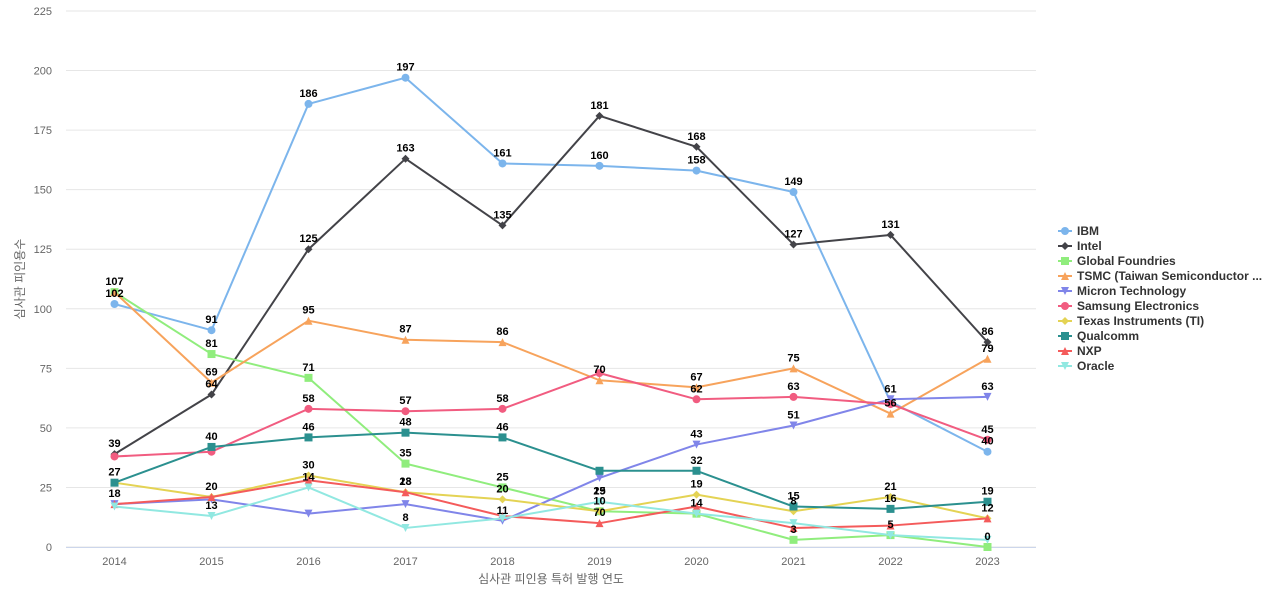 Image resolution: width=1280 pixels, height=600 pixels. I want to click on legend-item-nxp: NXP, so click(1080, 351).